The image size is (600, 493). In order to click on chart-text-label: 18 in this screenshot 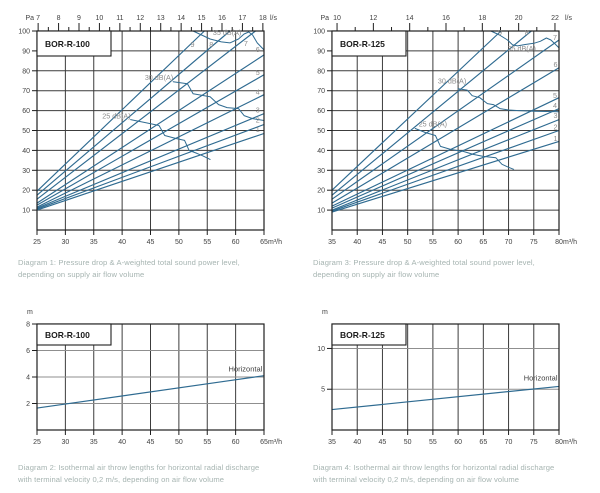, I will do `click(263, 18)`.